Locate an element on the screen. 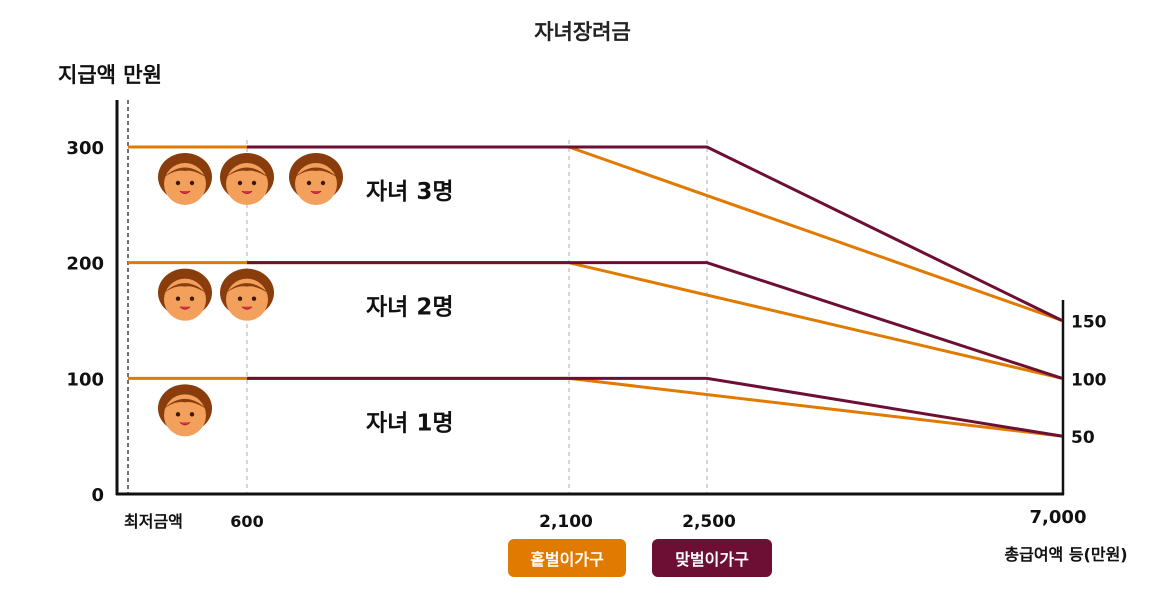 The height and width of the screenshot is (596, 1165). x-tick-label: 600 is located at coordinates (246, 521).